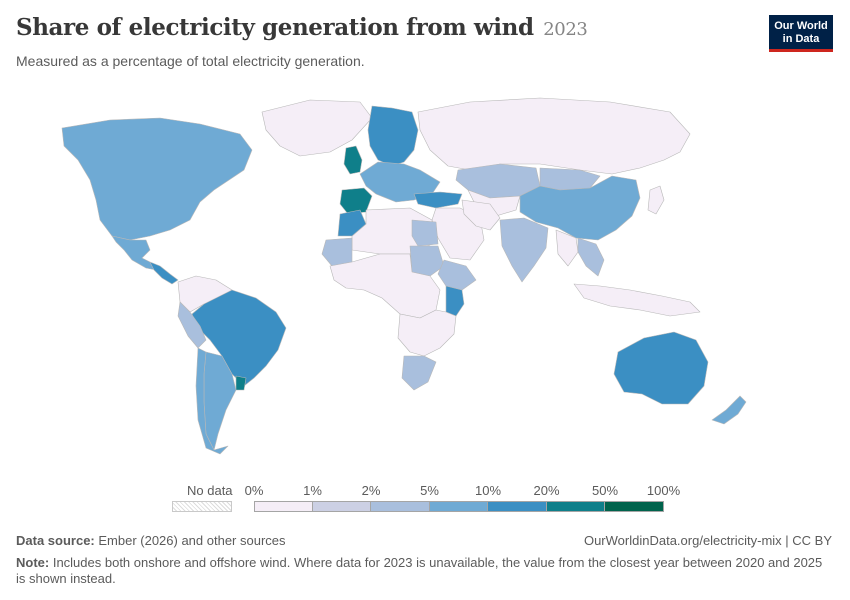 The image size is (850, 600). I want to click on legend-tick-label: 5%, so click(429, 490).